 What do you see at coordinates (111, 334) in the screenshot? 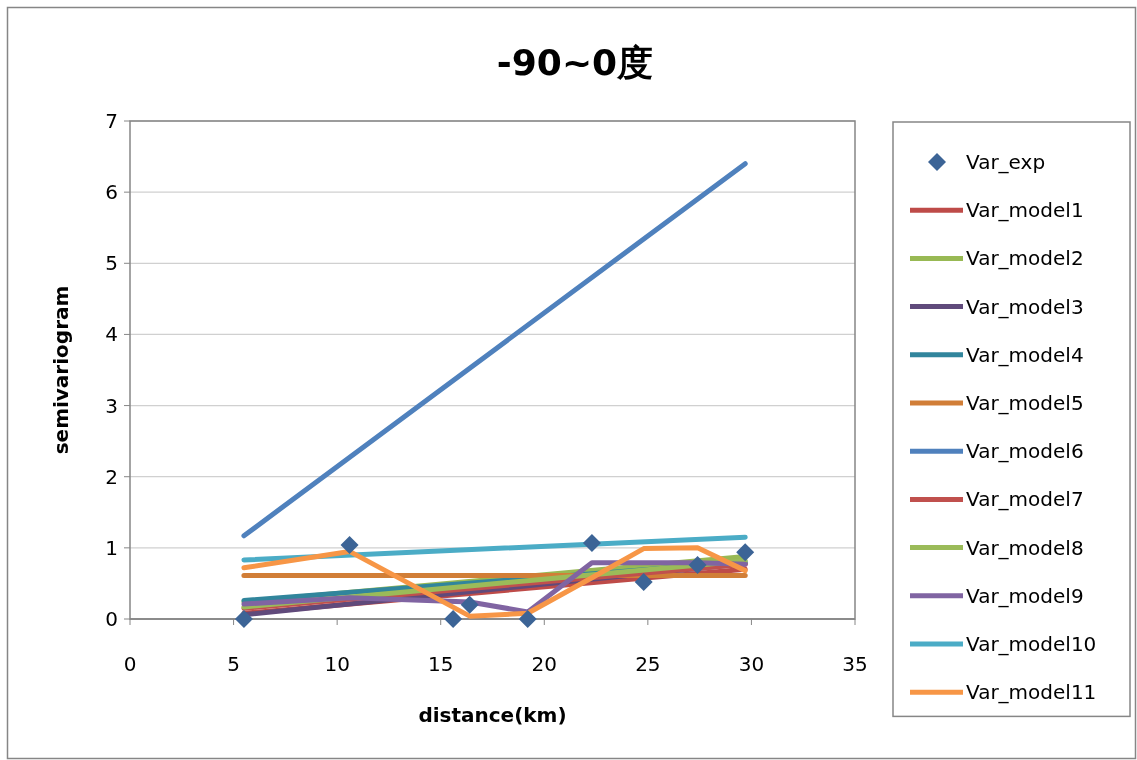
I see `y-tick-label: 4` at bounding box center [111, 334].